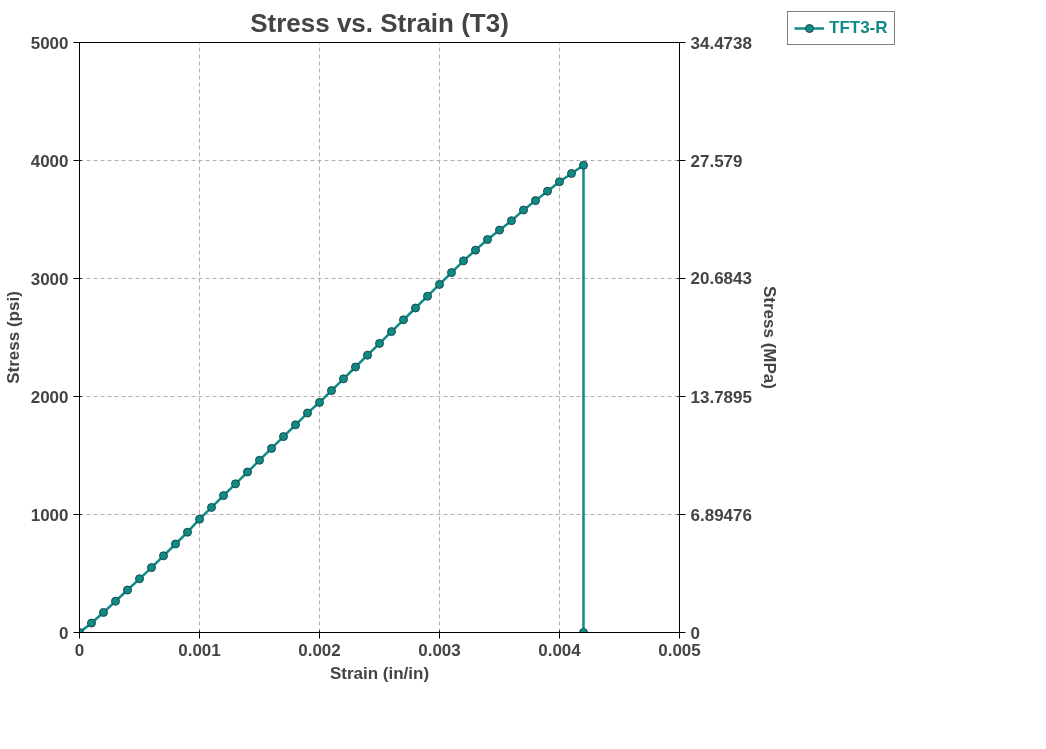 The image size is (1046, 749). What do you see at coordinates (379, 673) in the screenshot?
I see `x-axis-title: Strain (in/in)` at bounding box center [379, 673].